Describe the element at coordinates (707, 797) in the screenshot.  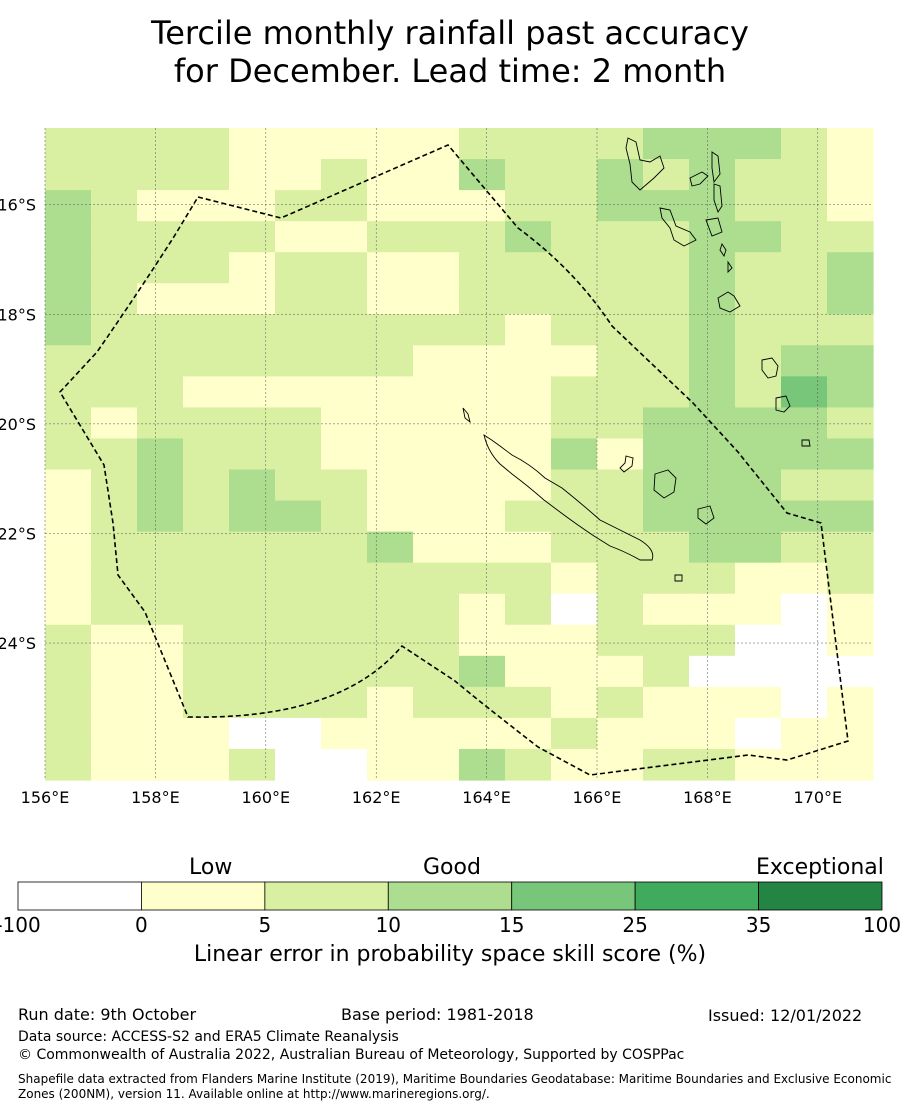
I see `longitude-tick-label: 168°E` at that location.